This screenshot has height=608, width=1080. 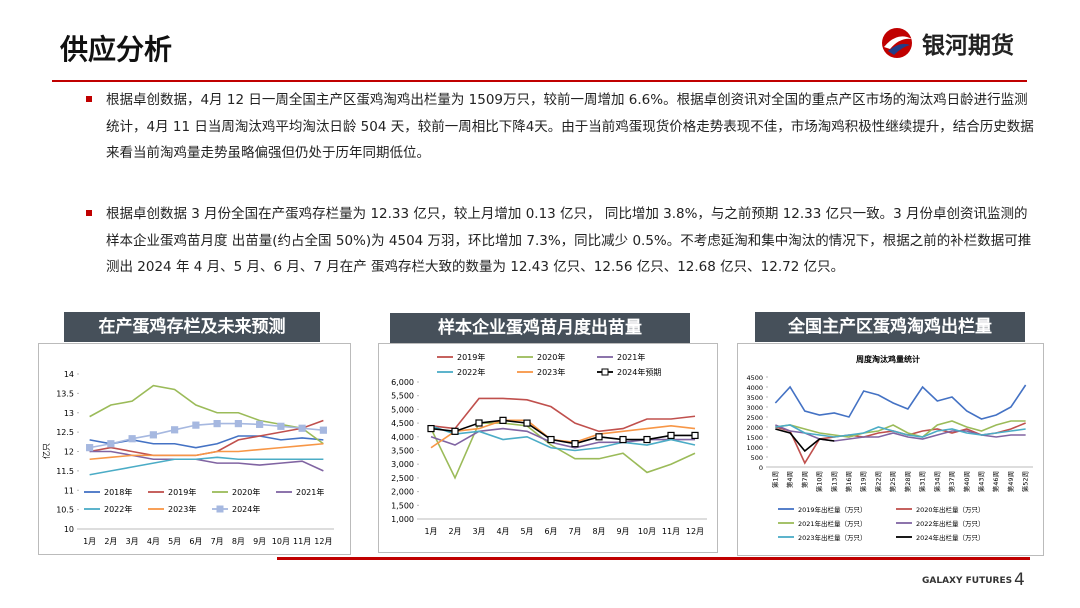 I want to click on legend-label: 2024年, so click(x=246, y=509).